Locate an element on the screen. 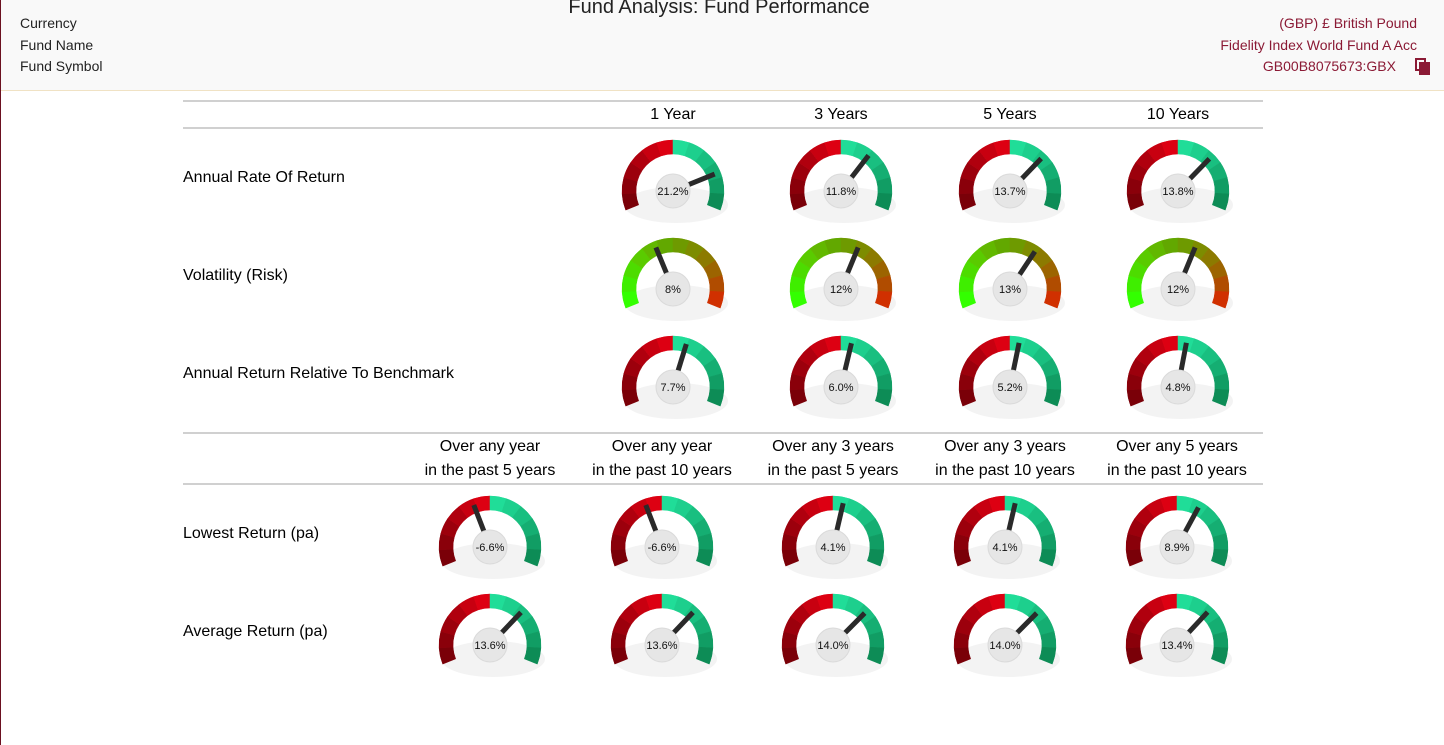 Image resolution: width=1444 pixels, height=745 pixels. copy-icon is located at coordinates (1423, 67).